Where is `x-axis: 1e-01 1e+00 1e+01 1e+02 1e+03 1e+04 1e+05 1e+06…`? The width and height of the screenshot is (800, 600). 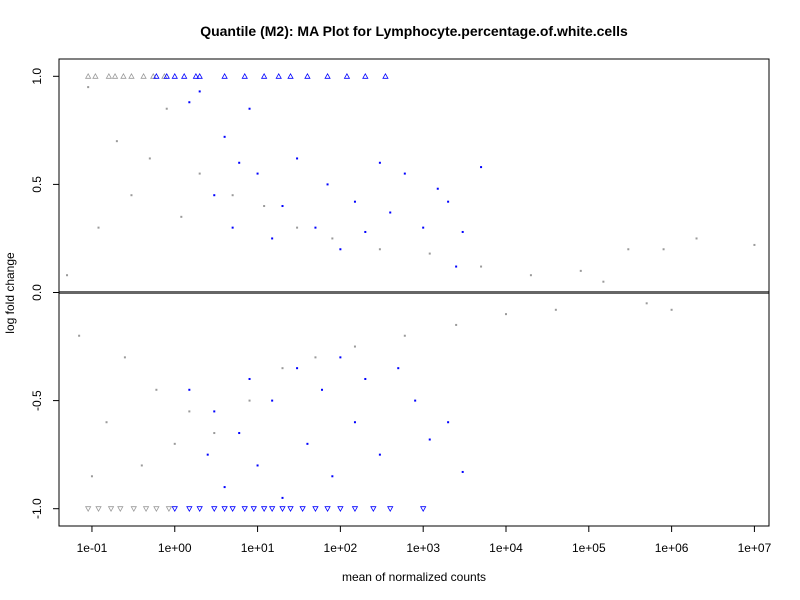
x-axis: 1e-01 1e+00 1e+01 1e+02 1e+03 1e+04 1e+05 1e+06… is located at coordinates (424, 540).